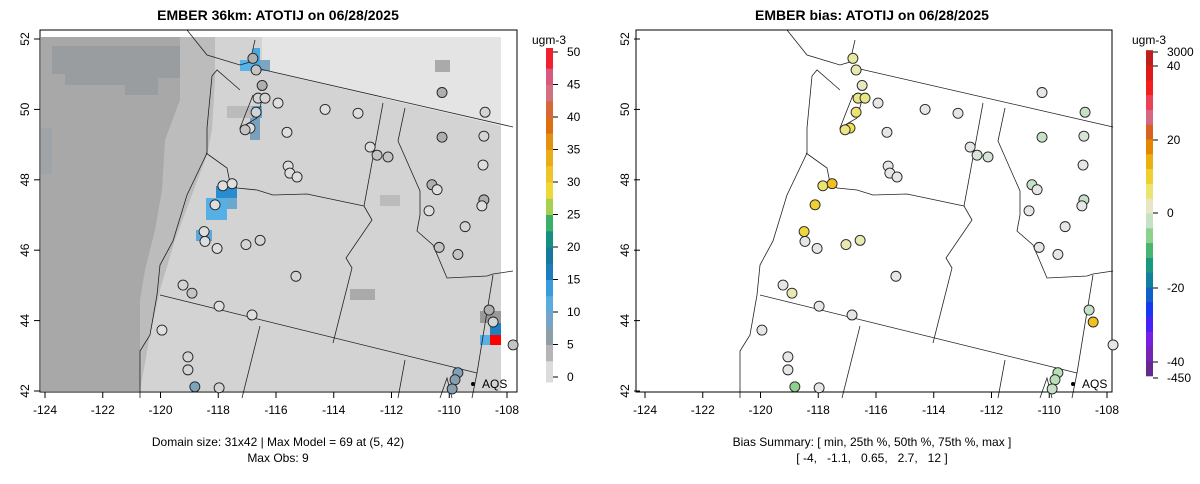 This screenshot has height=484, width=1200. Describe the element at coordinates (333, 410) in the screenshot. I see `x-tick-label: -114` at that location.